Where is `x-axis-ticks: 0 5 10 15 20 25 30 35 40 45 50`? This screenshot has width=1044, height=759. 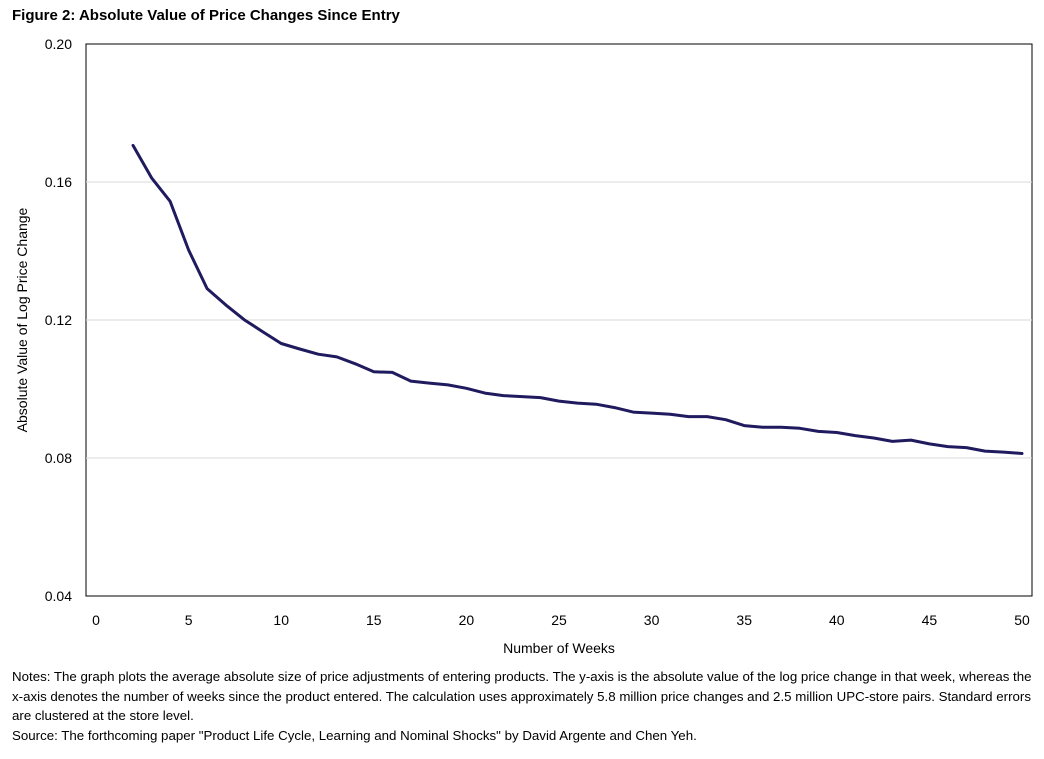 x-axis-ticks: 0 5 10 15 20 25 30 35 40 45 50 is located at coordinates (561, 620).